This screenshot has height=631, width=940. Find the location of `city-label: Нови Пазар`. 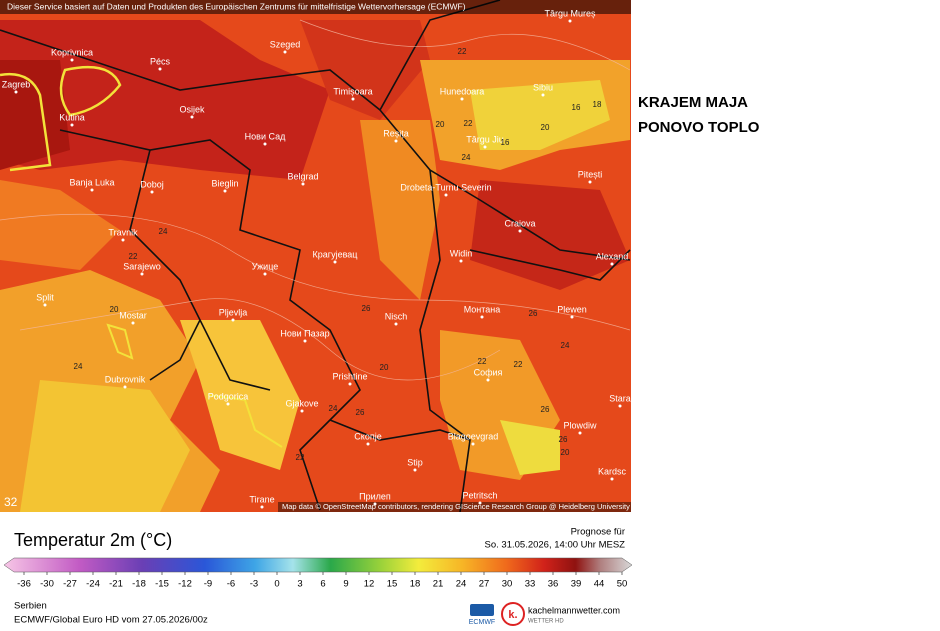

city-label: Нови Пазар is located at coordinates (304, 333).